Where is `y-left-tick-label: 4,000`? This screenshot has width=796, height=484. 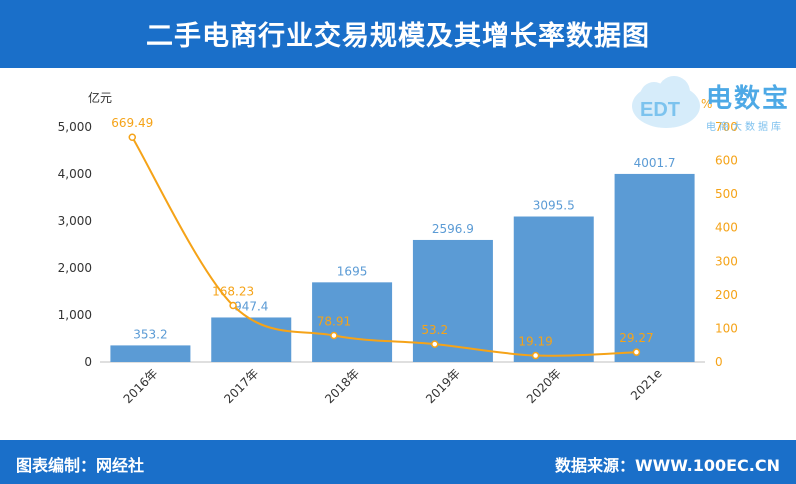 y-left-tick-label: 4,000 is located at coordinates (75, 174).